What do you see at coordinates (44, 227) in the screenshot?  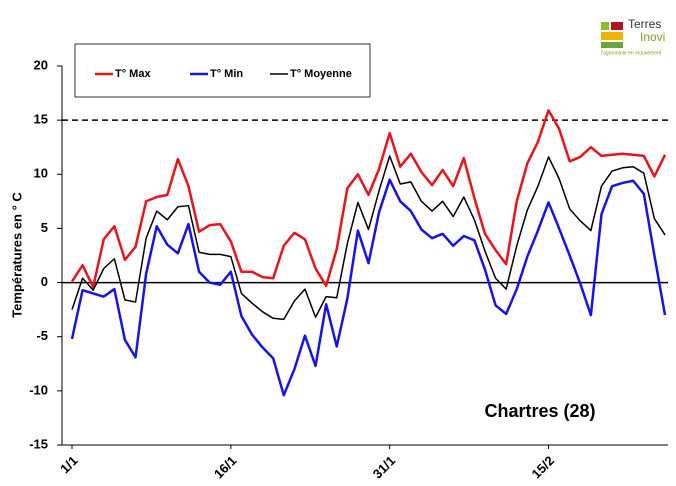 I see `y-tick-label: 5` at bounding box center [44, 227].